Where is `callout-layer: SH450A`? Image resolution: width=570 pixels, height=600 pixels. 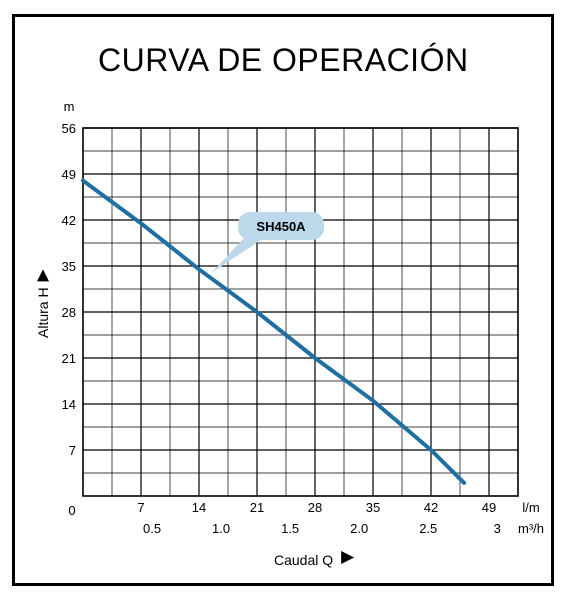
callout-layer: SH450A is located at coordinates (267, 243).